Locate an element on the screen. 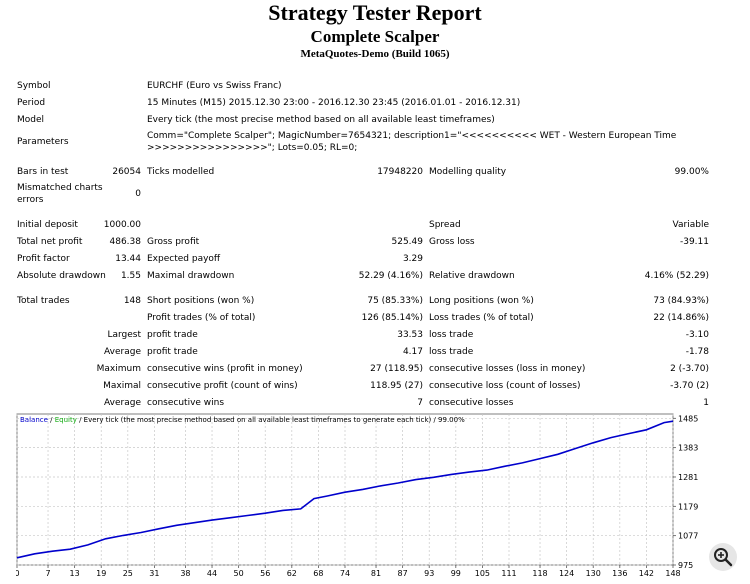  expert-name: Complete Scalper is located at coordinates (375, 36).